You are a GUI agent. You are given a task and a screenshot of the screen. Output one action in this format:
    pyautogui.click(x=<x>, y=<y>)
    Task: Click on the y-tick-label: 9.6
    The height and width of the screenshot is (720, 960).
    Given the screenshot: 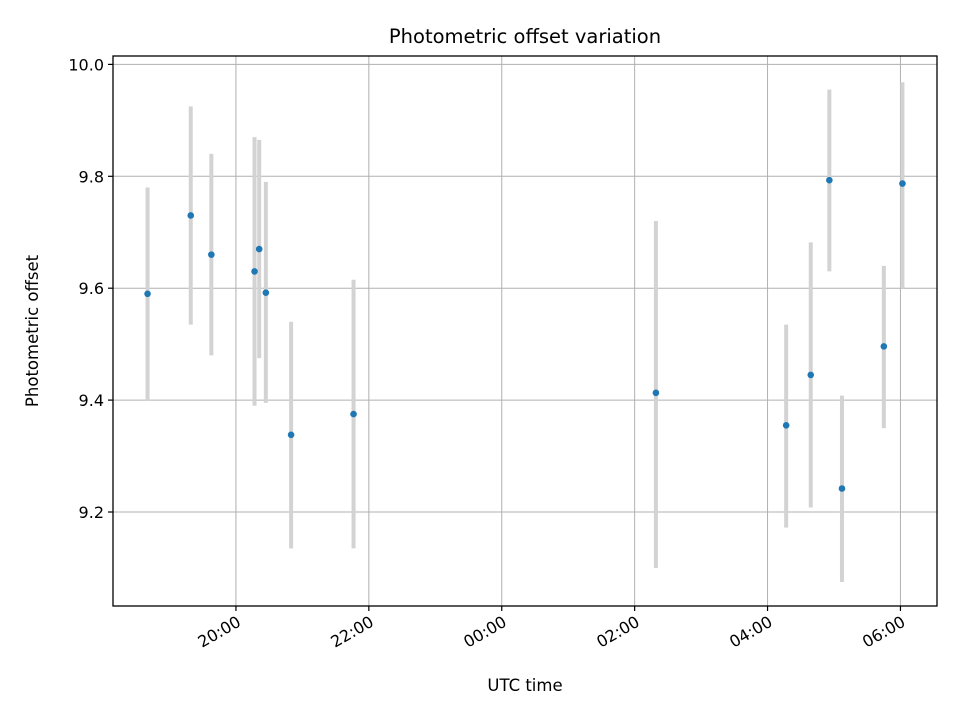 What is the action you would take?
    pyautogui.click(x=91, y=288)
    